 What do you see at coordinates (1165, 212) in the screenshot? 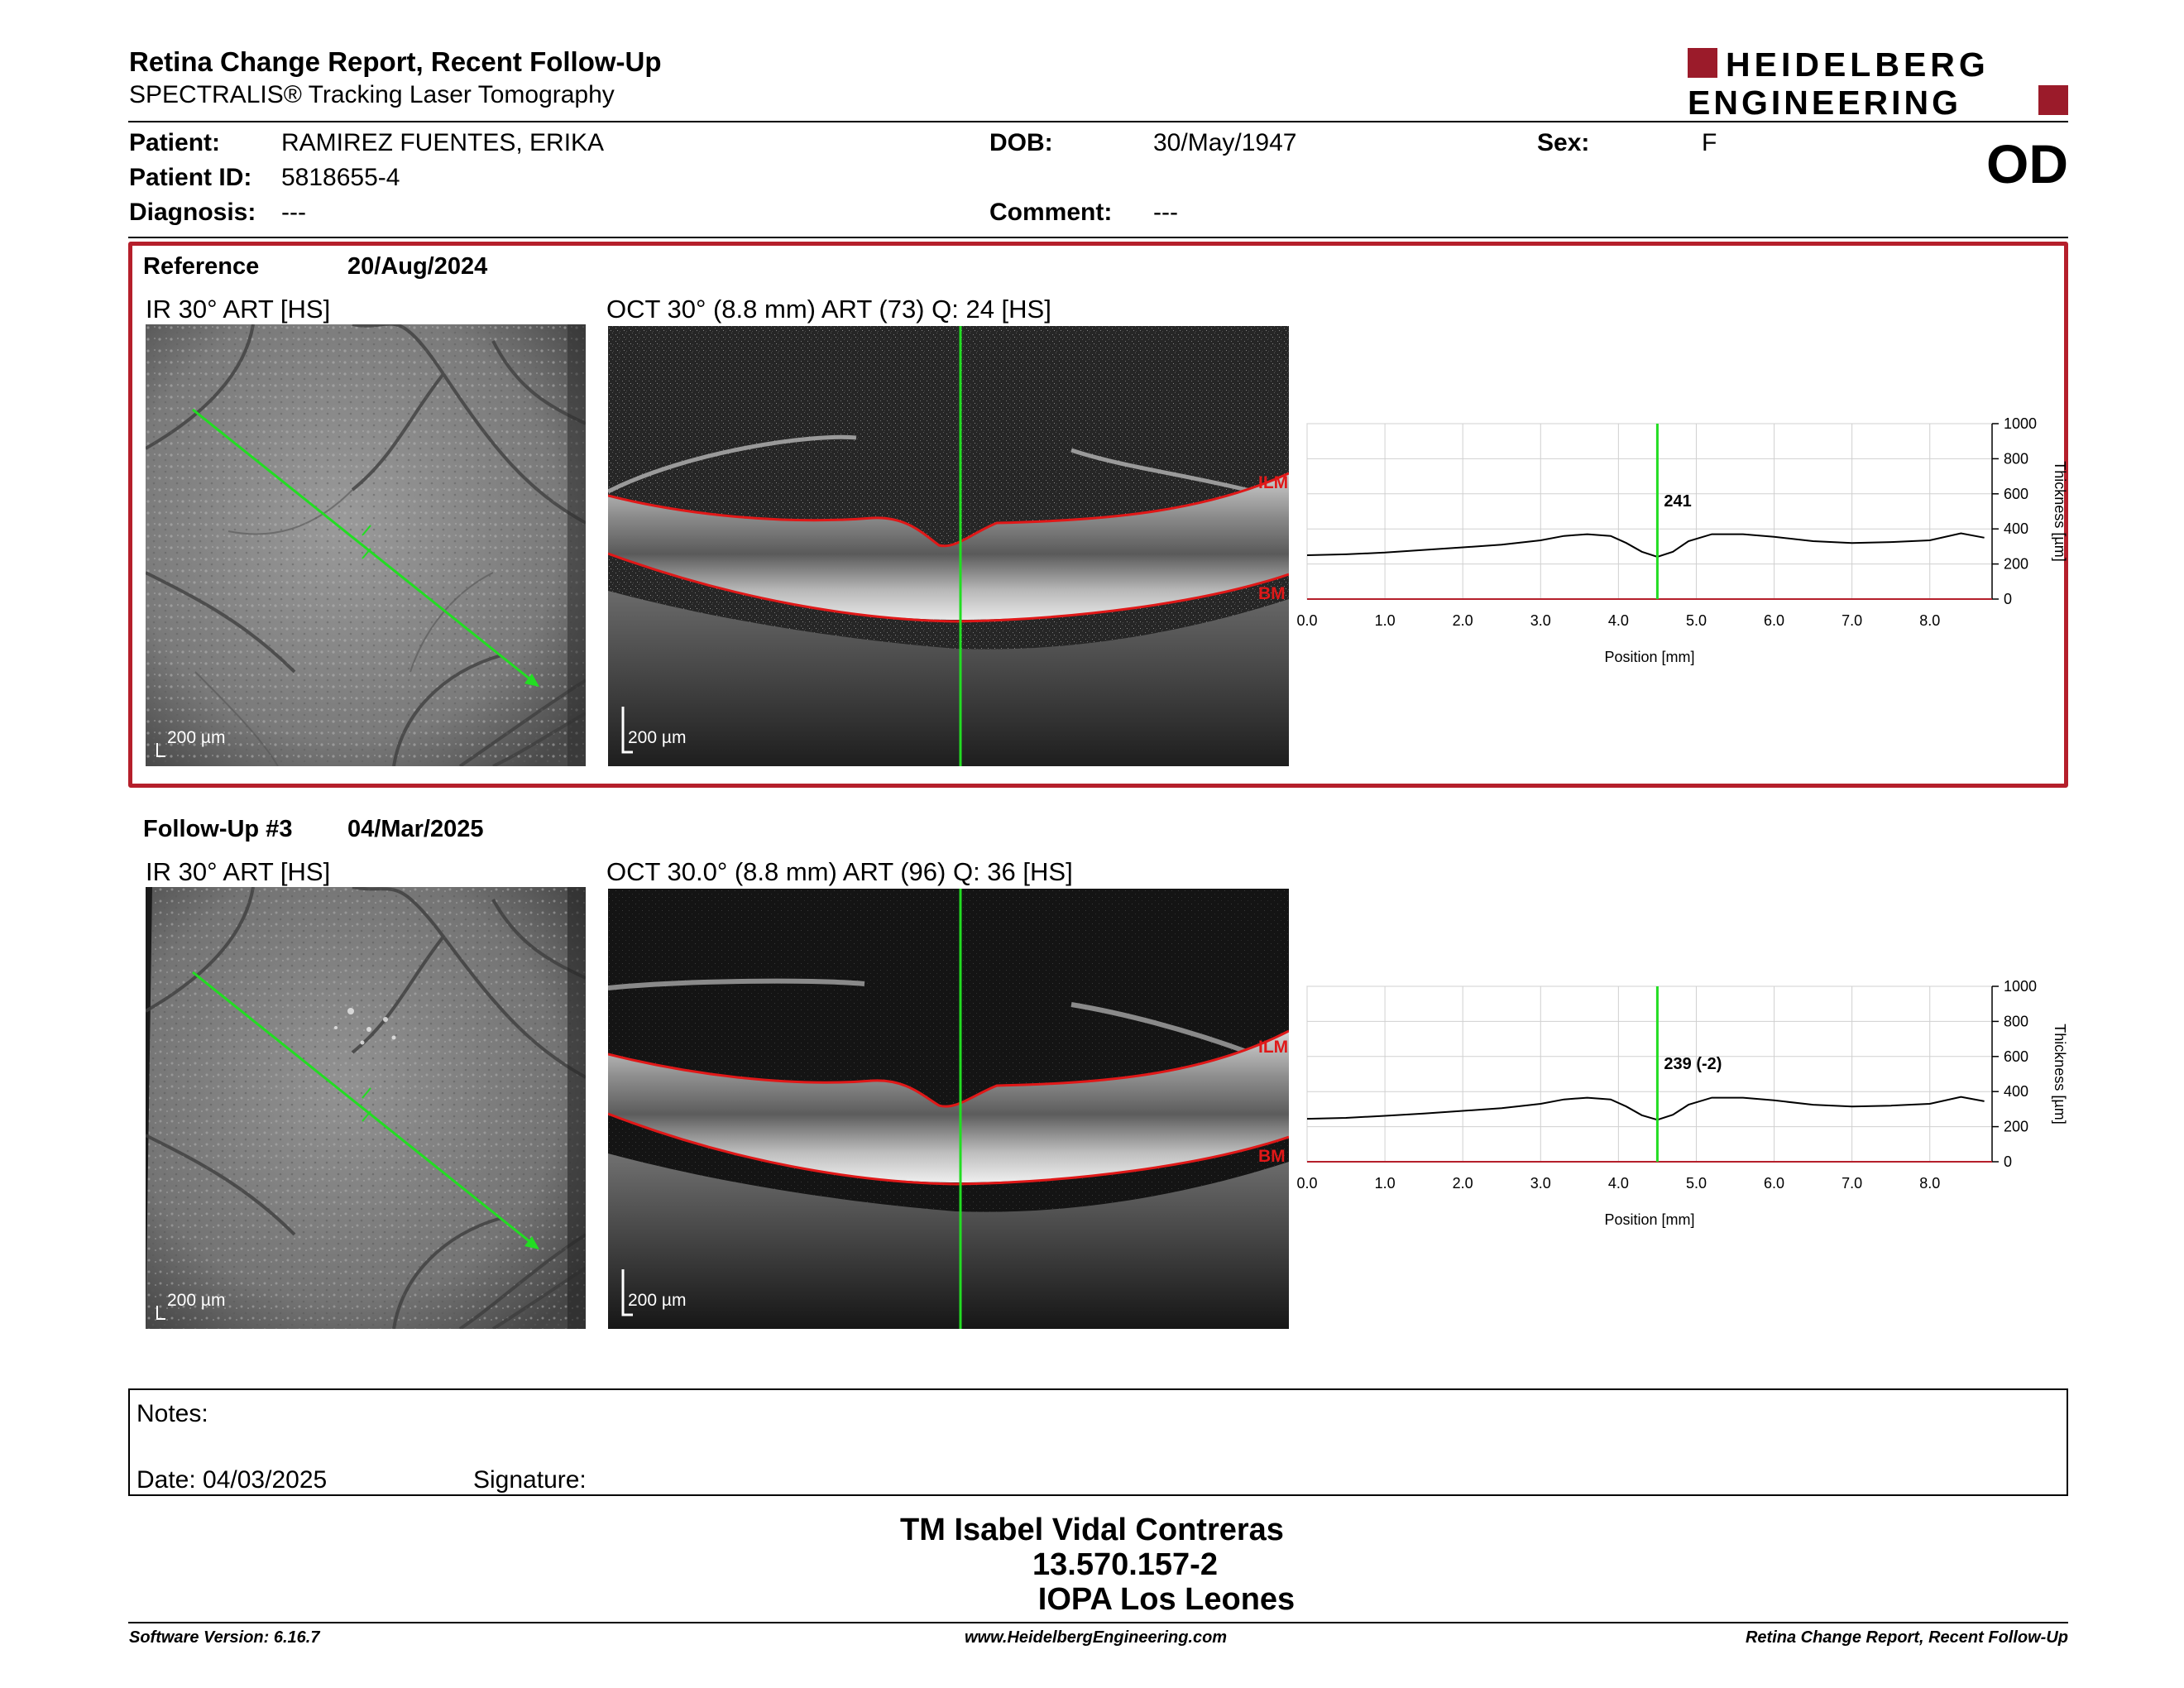
I see `comment-value: ---` at bounding box center [1165, 212].